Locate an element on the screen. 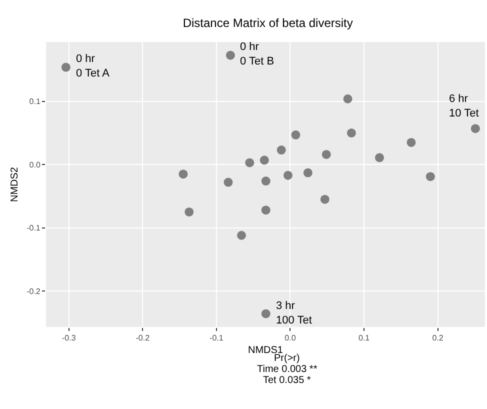 The height and width of the screenshot is (409, 487). x-tick-label: 0.2 is located at coordinates (438, 338).